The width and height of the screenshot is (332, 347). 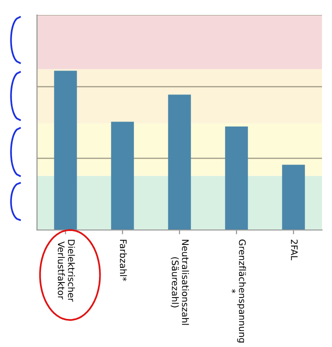 I want to click on x-tick-label: Farbzahl*, so click(x=123, y=261).